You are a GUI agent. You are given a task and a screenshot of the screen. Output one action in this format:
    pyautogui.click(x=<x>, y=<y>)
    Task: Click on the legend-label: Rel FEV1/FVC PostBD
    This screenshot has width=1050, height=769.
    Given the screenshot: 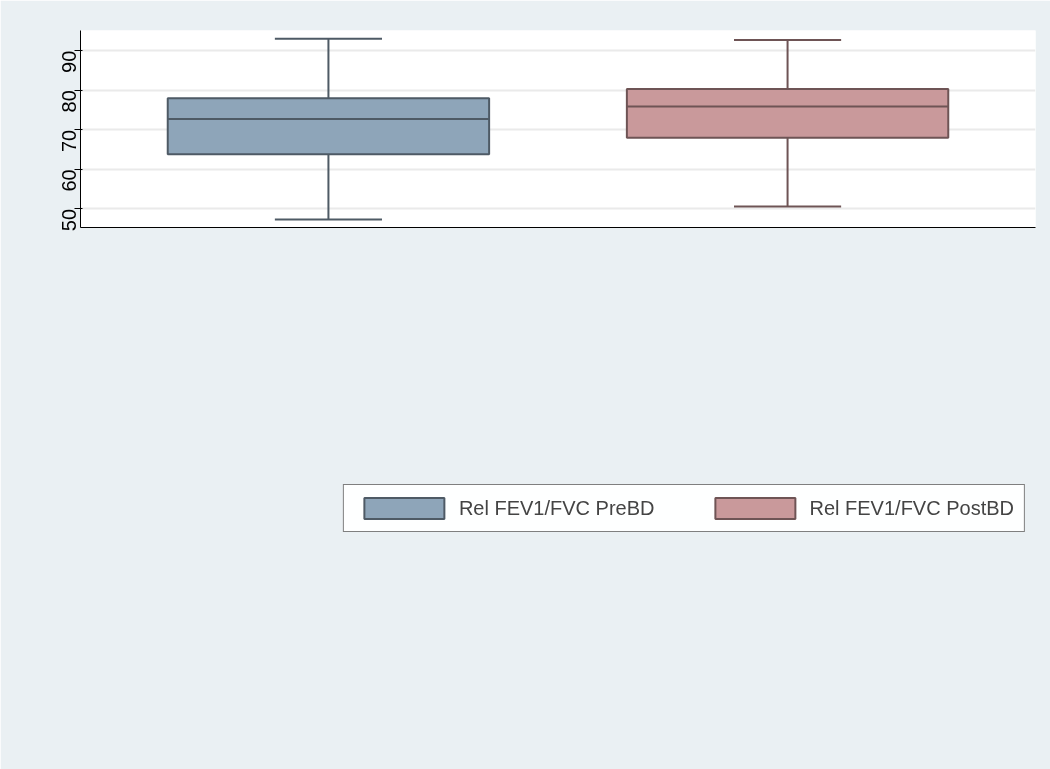 What is the action you would take?
    pyautogui.click(x=911, y=508)
    